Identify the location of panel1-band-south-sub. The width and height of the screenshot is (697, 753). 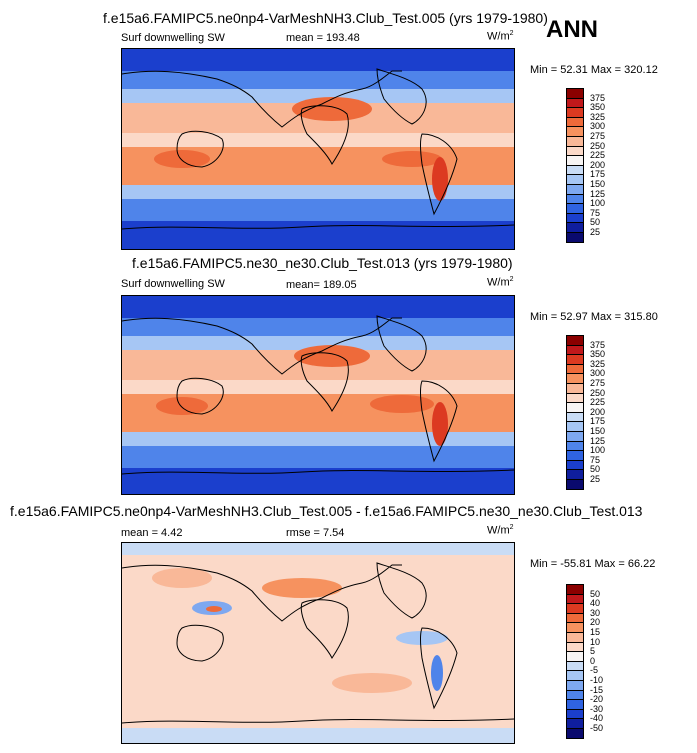
(318, 192).